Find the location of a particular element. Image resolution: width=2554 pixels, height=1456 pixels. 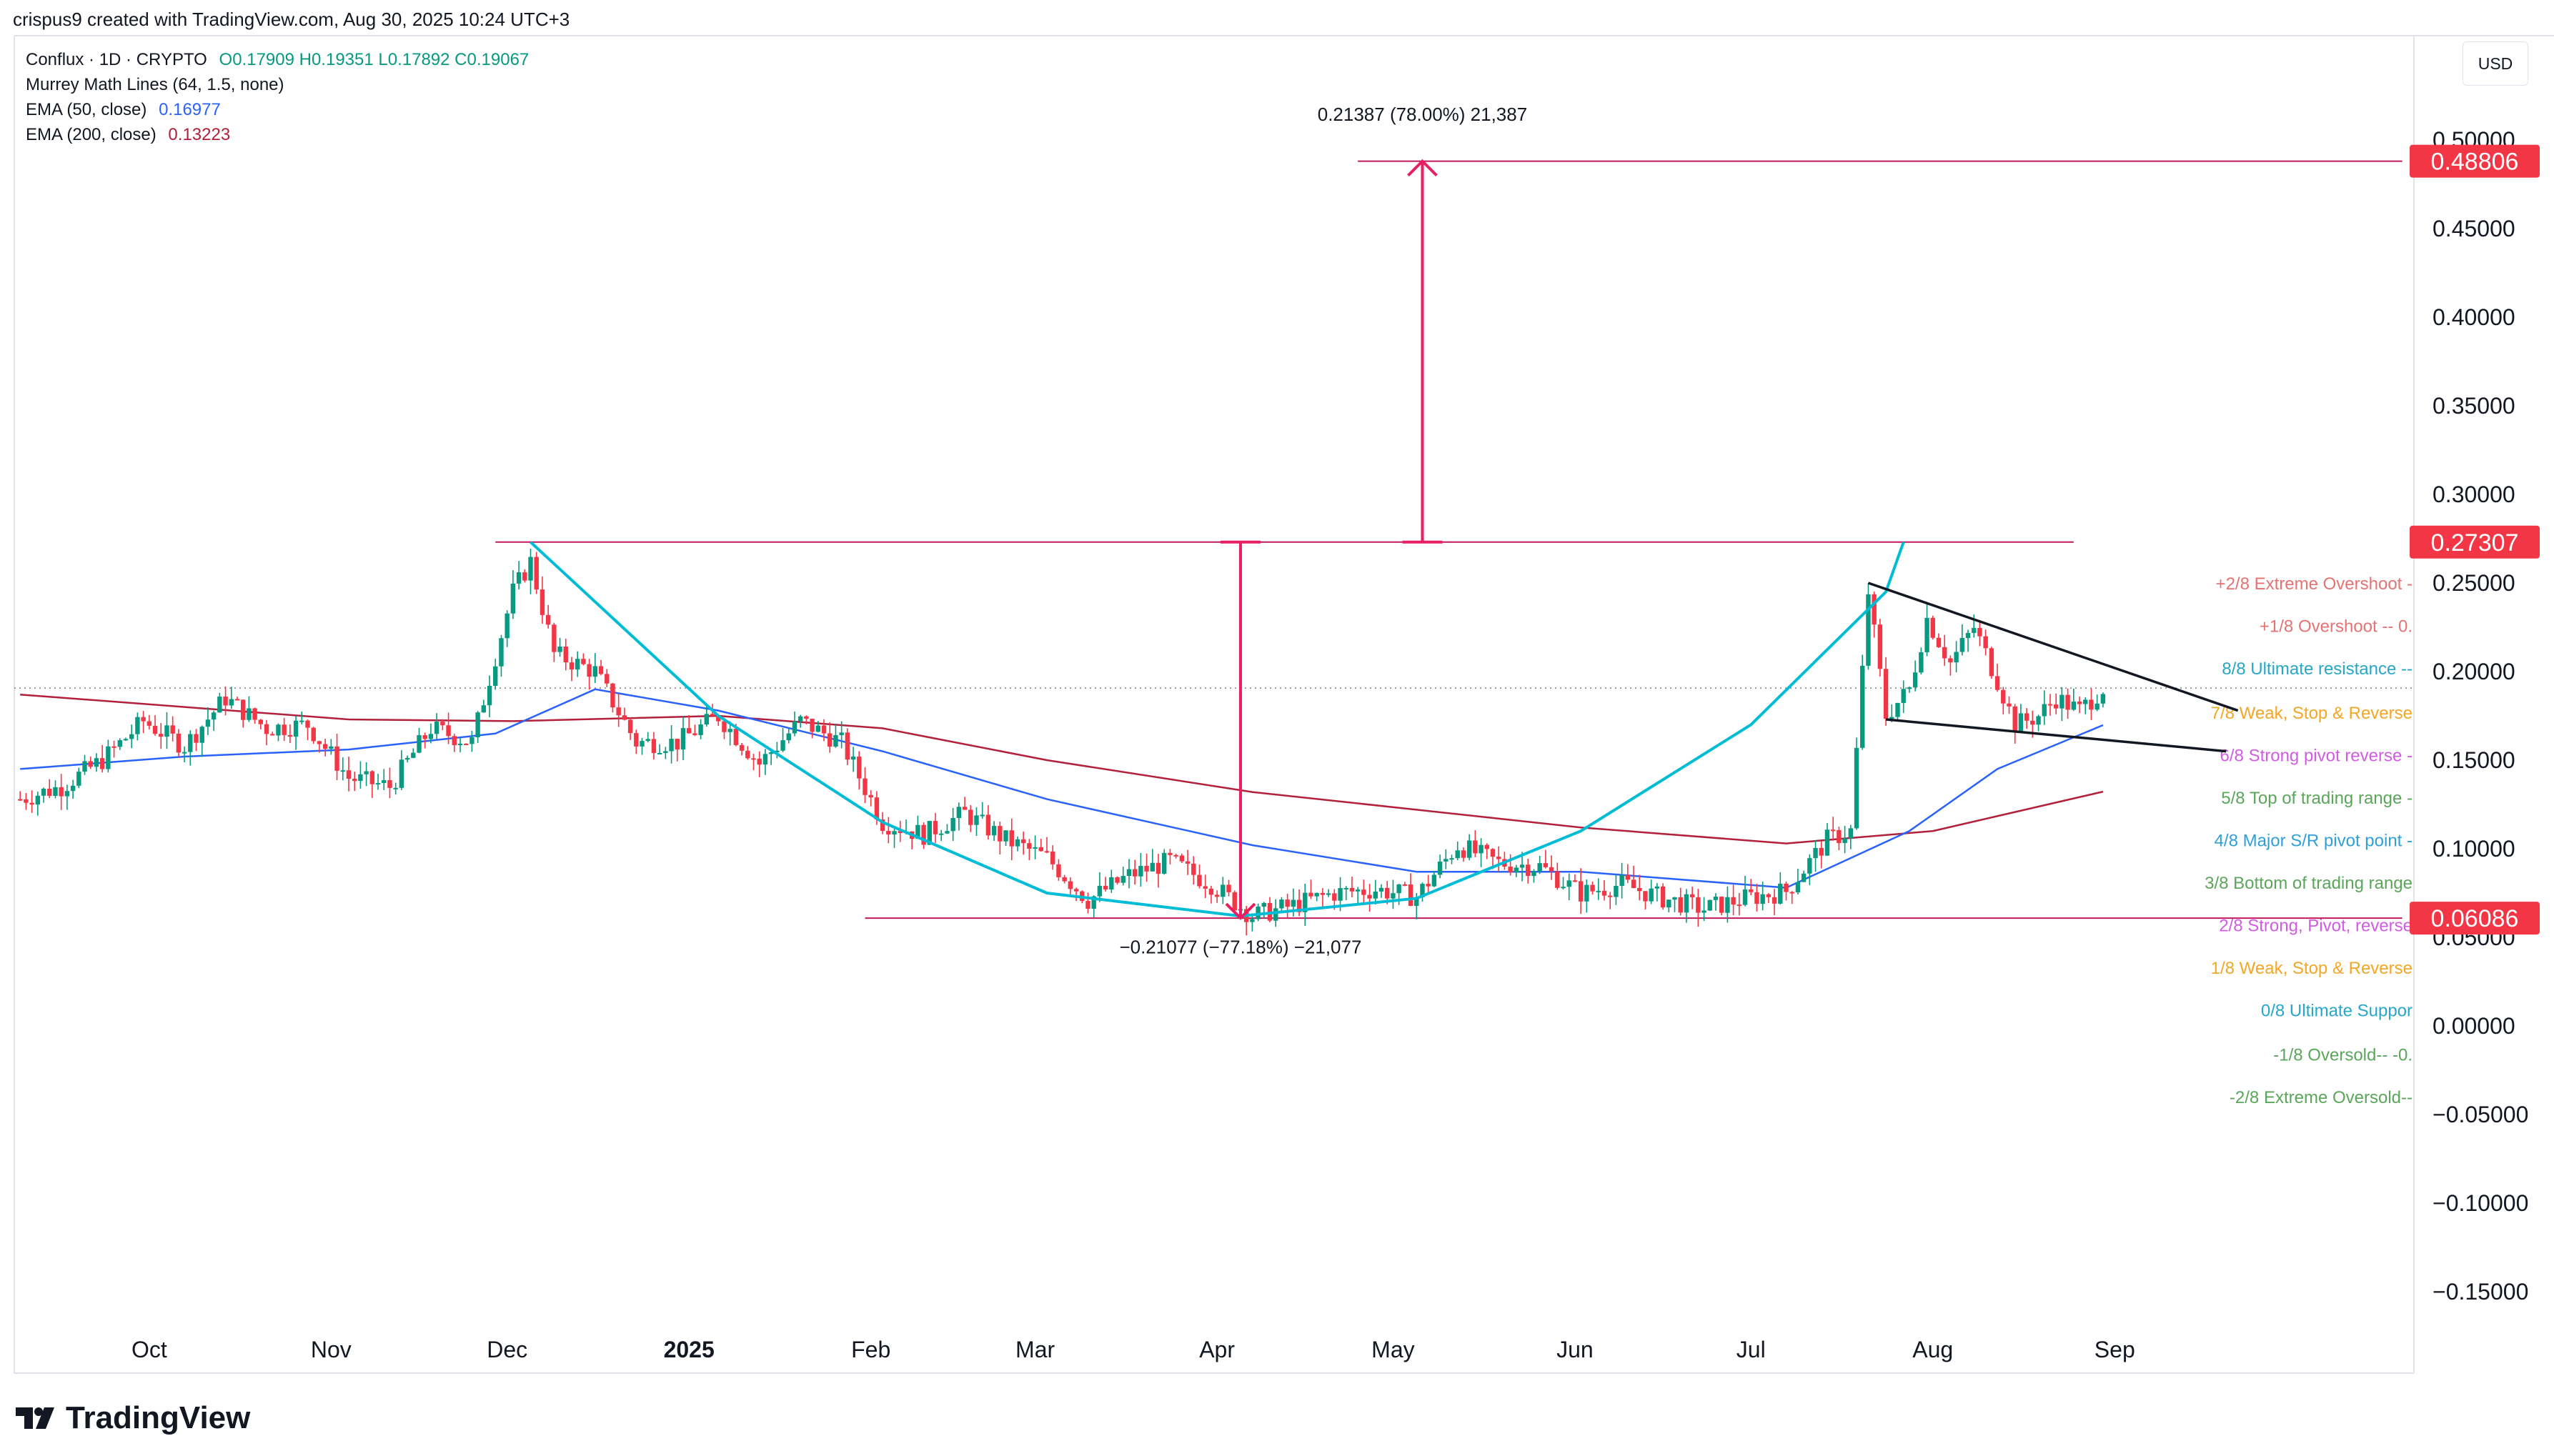

y-tick-label: 0.40000 is located at coordinates (2474, 317).